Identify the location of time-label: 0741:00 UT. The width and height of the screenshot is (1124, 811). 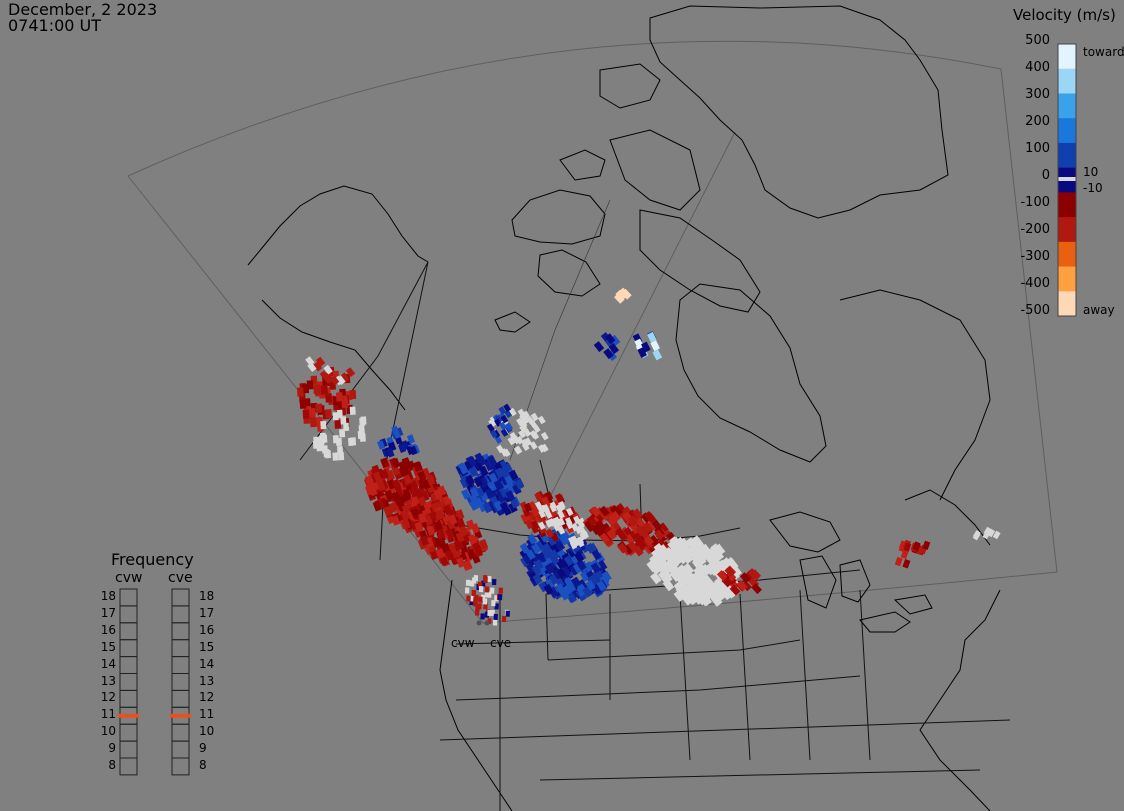
(55, 25).